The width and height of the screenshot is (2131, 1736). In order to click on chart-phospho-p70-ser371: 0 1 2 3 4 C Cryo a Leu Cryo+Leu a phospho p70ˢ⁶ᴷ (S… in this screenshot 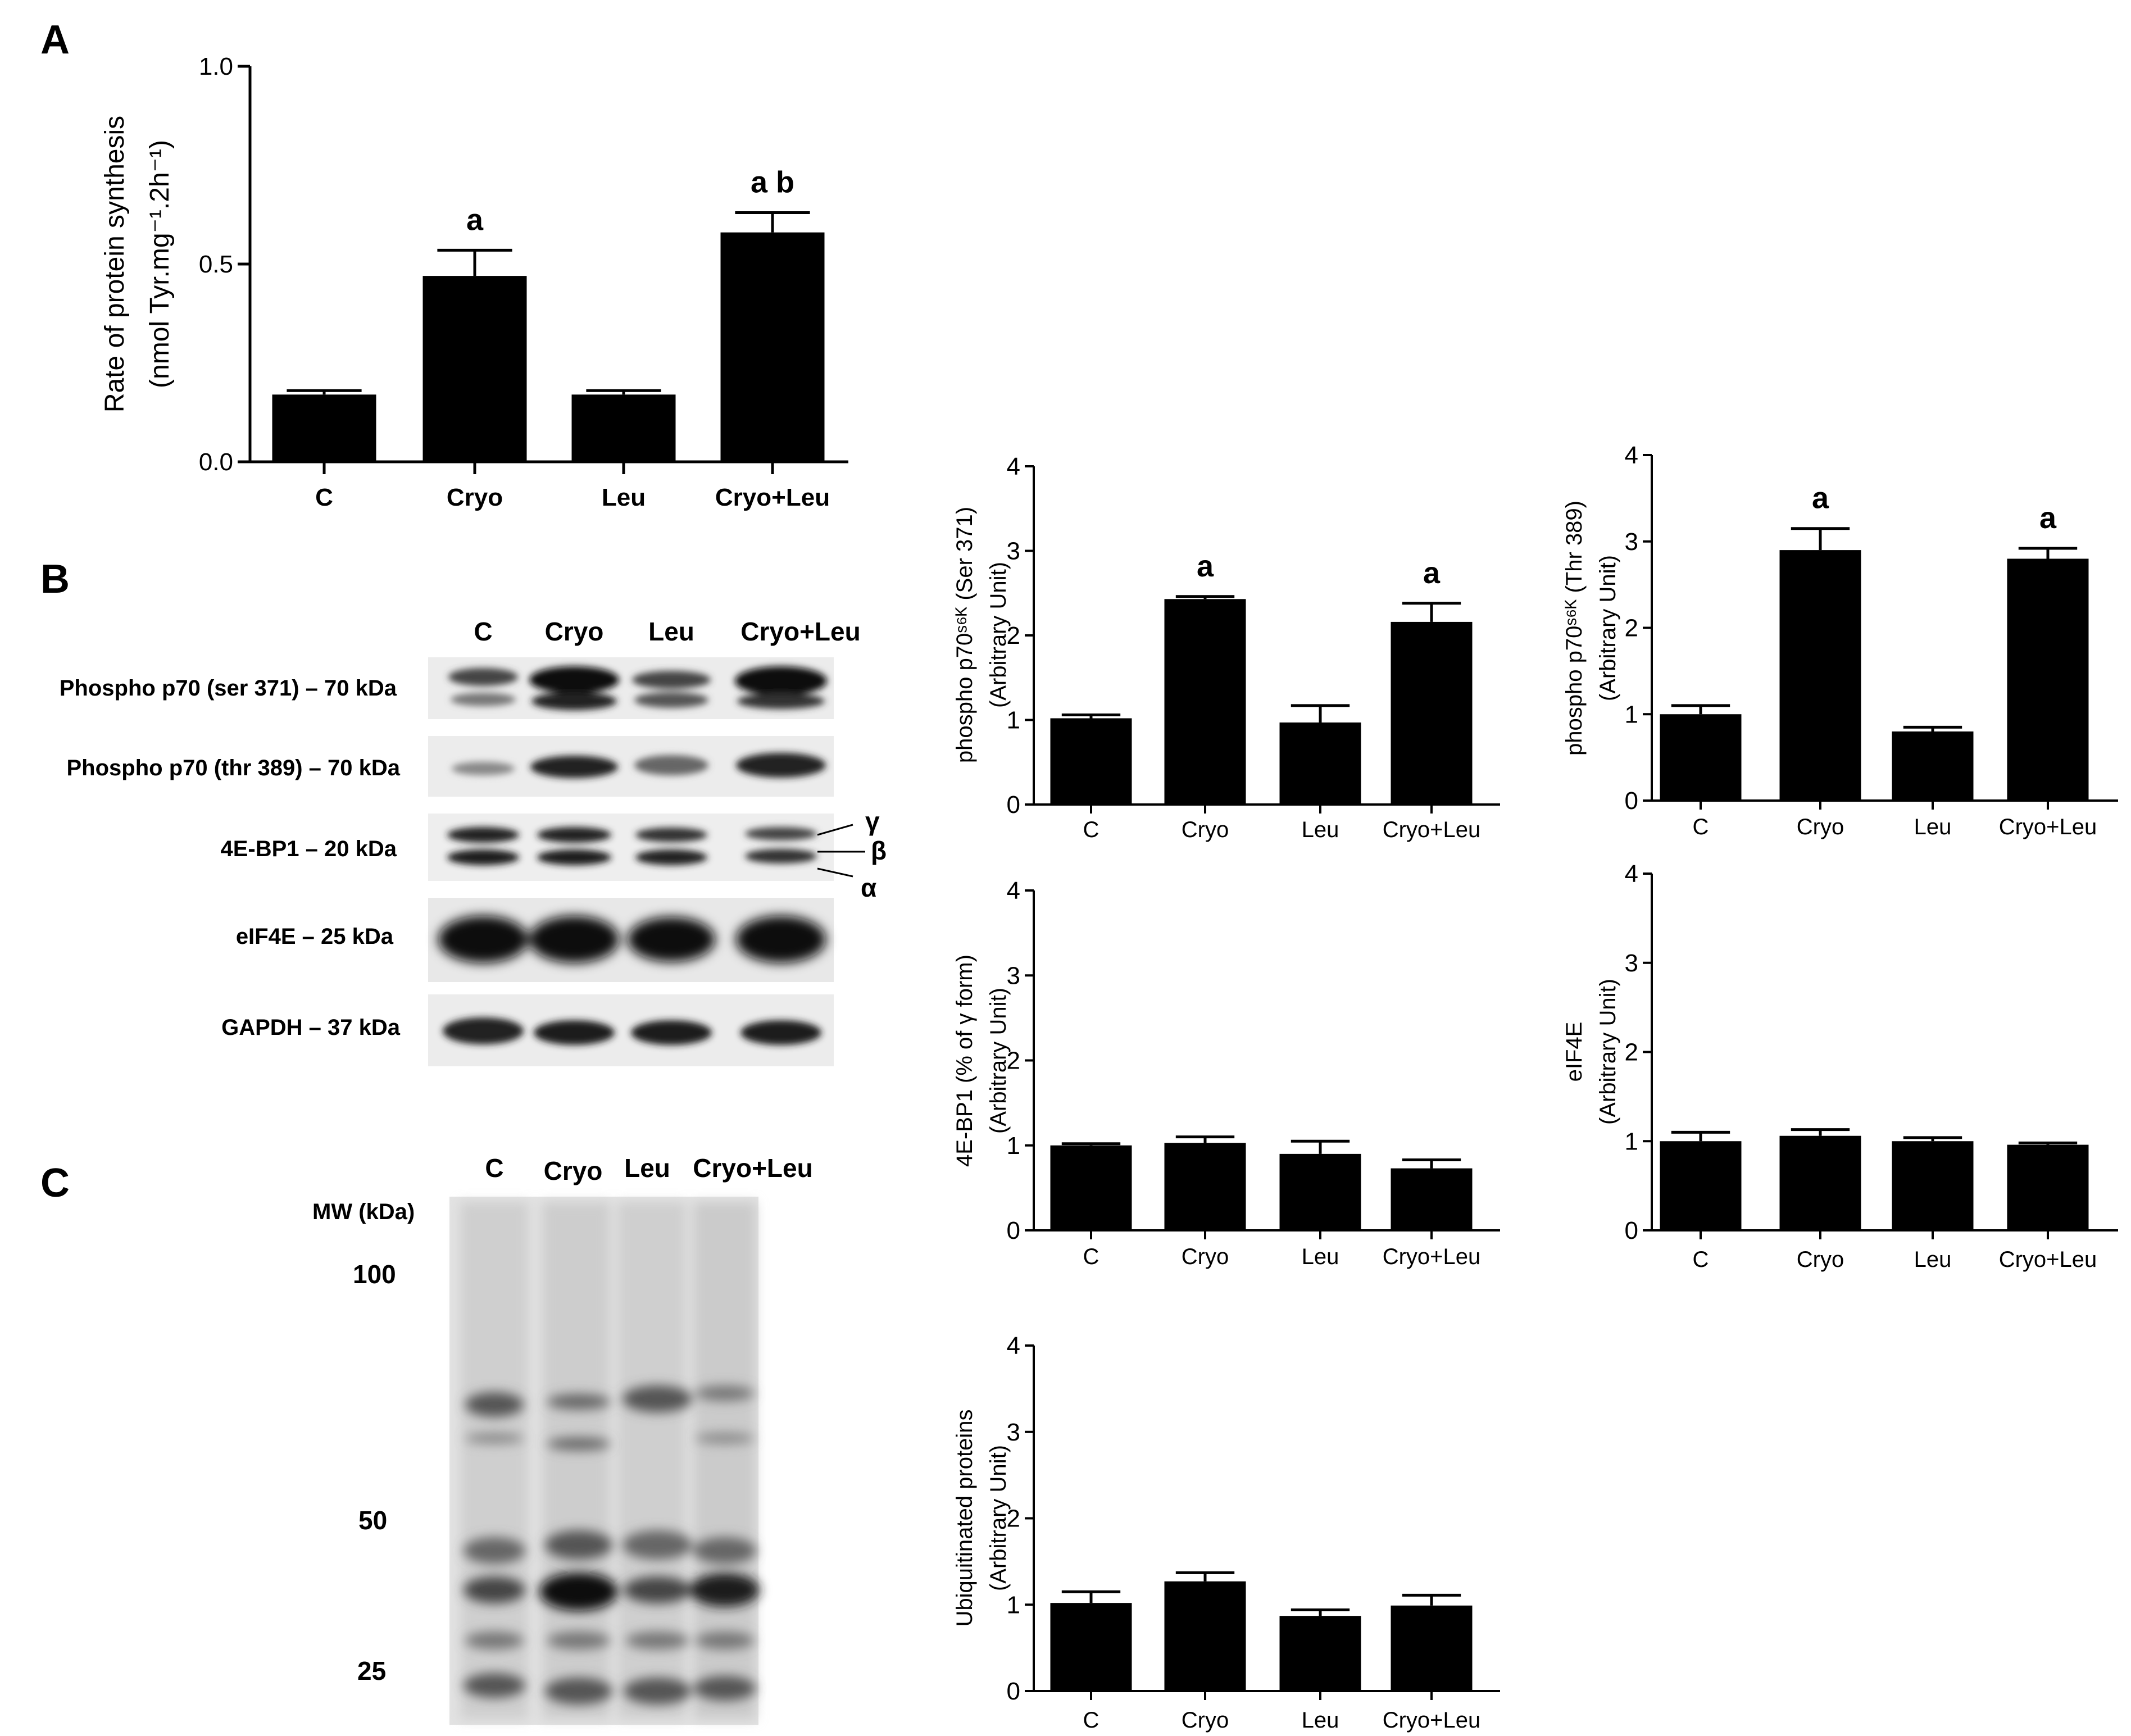, I will do `click(1226, 647)`.